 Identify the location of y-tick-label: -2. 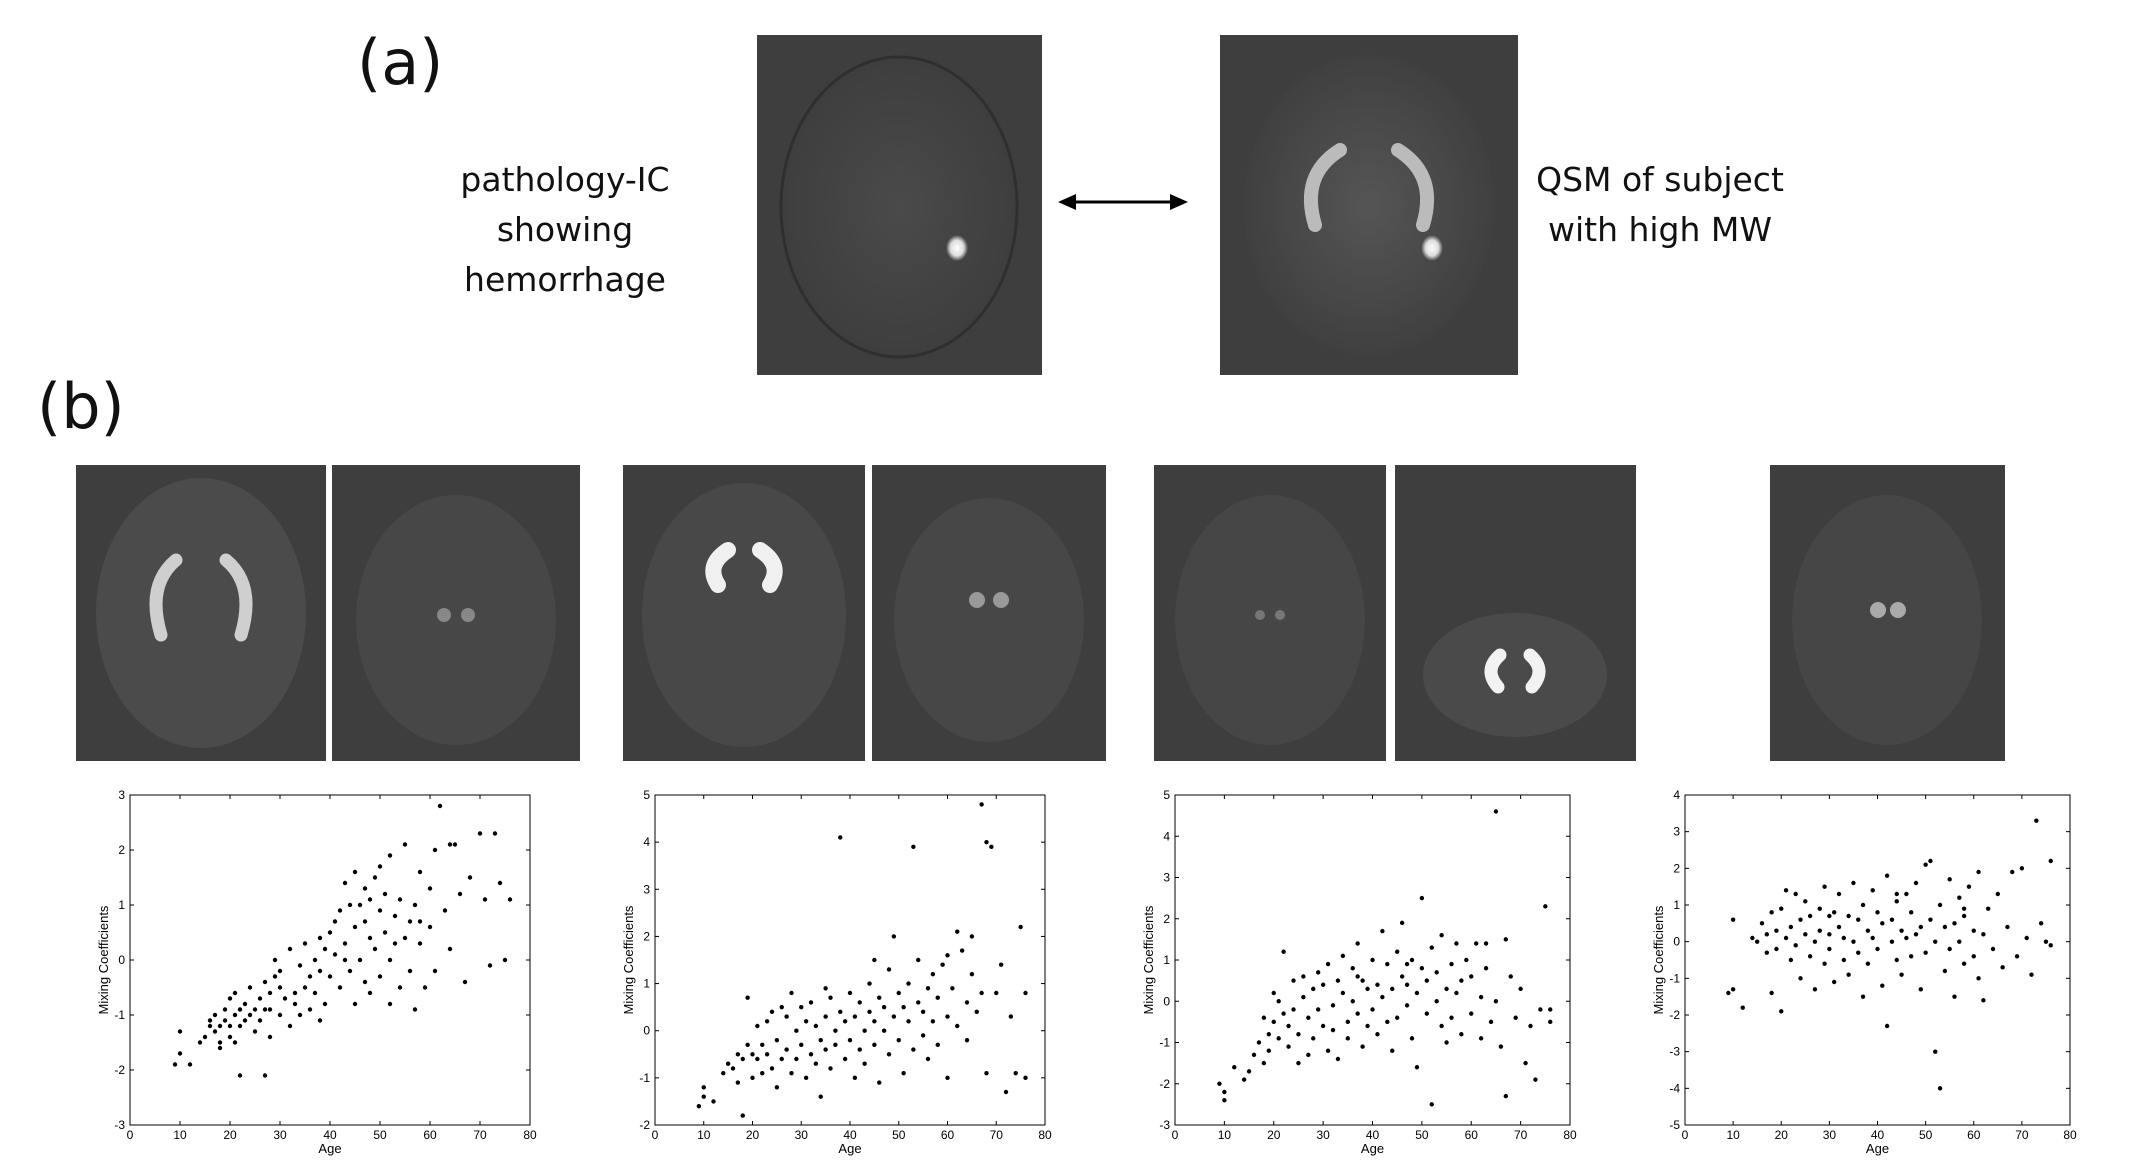
(119, 1070).